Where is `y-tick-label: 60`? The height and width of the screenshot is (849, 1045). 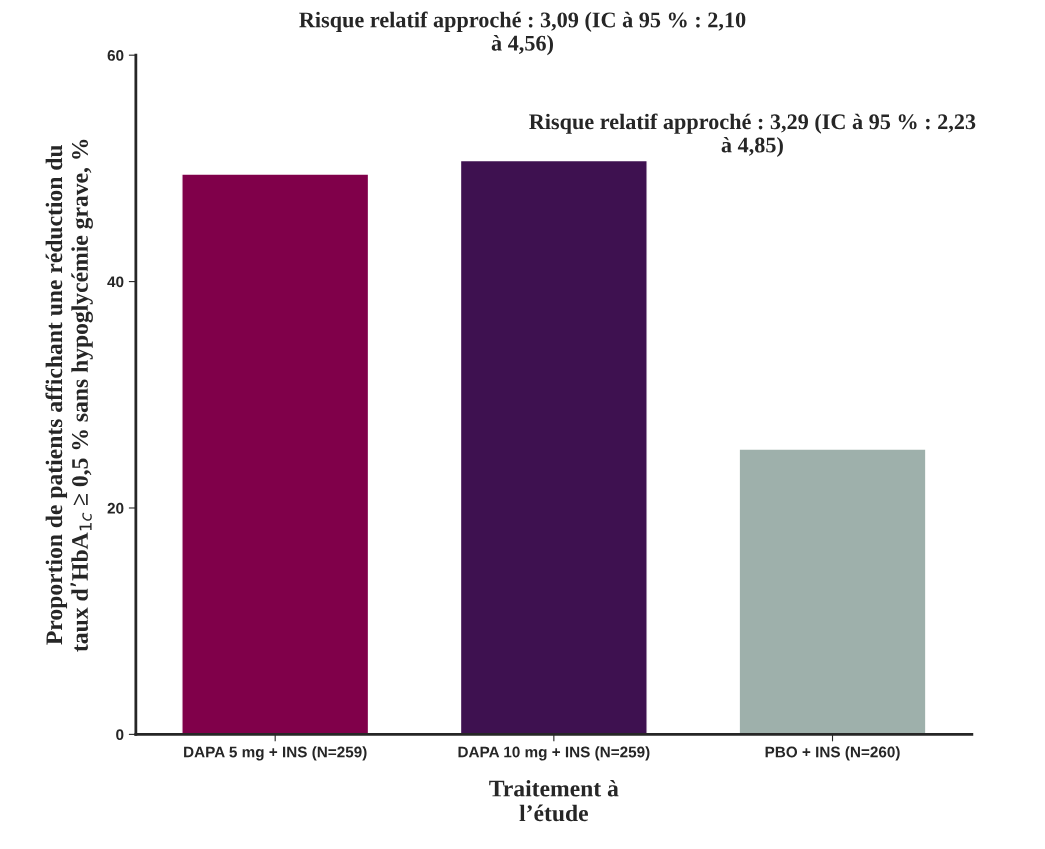
y-tick-label: 60 is located at coordinates (115, 55).